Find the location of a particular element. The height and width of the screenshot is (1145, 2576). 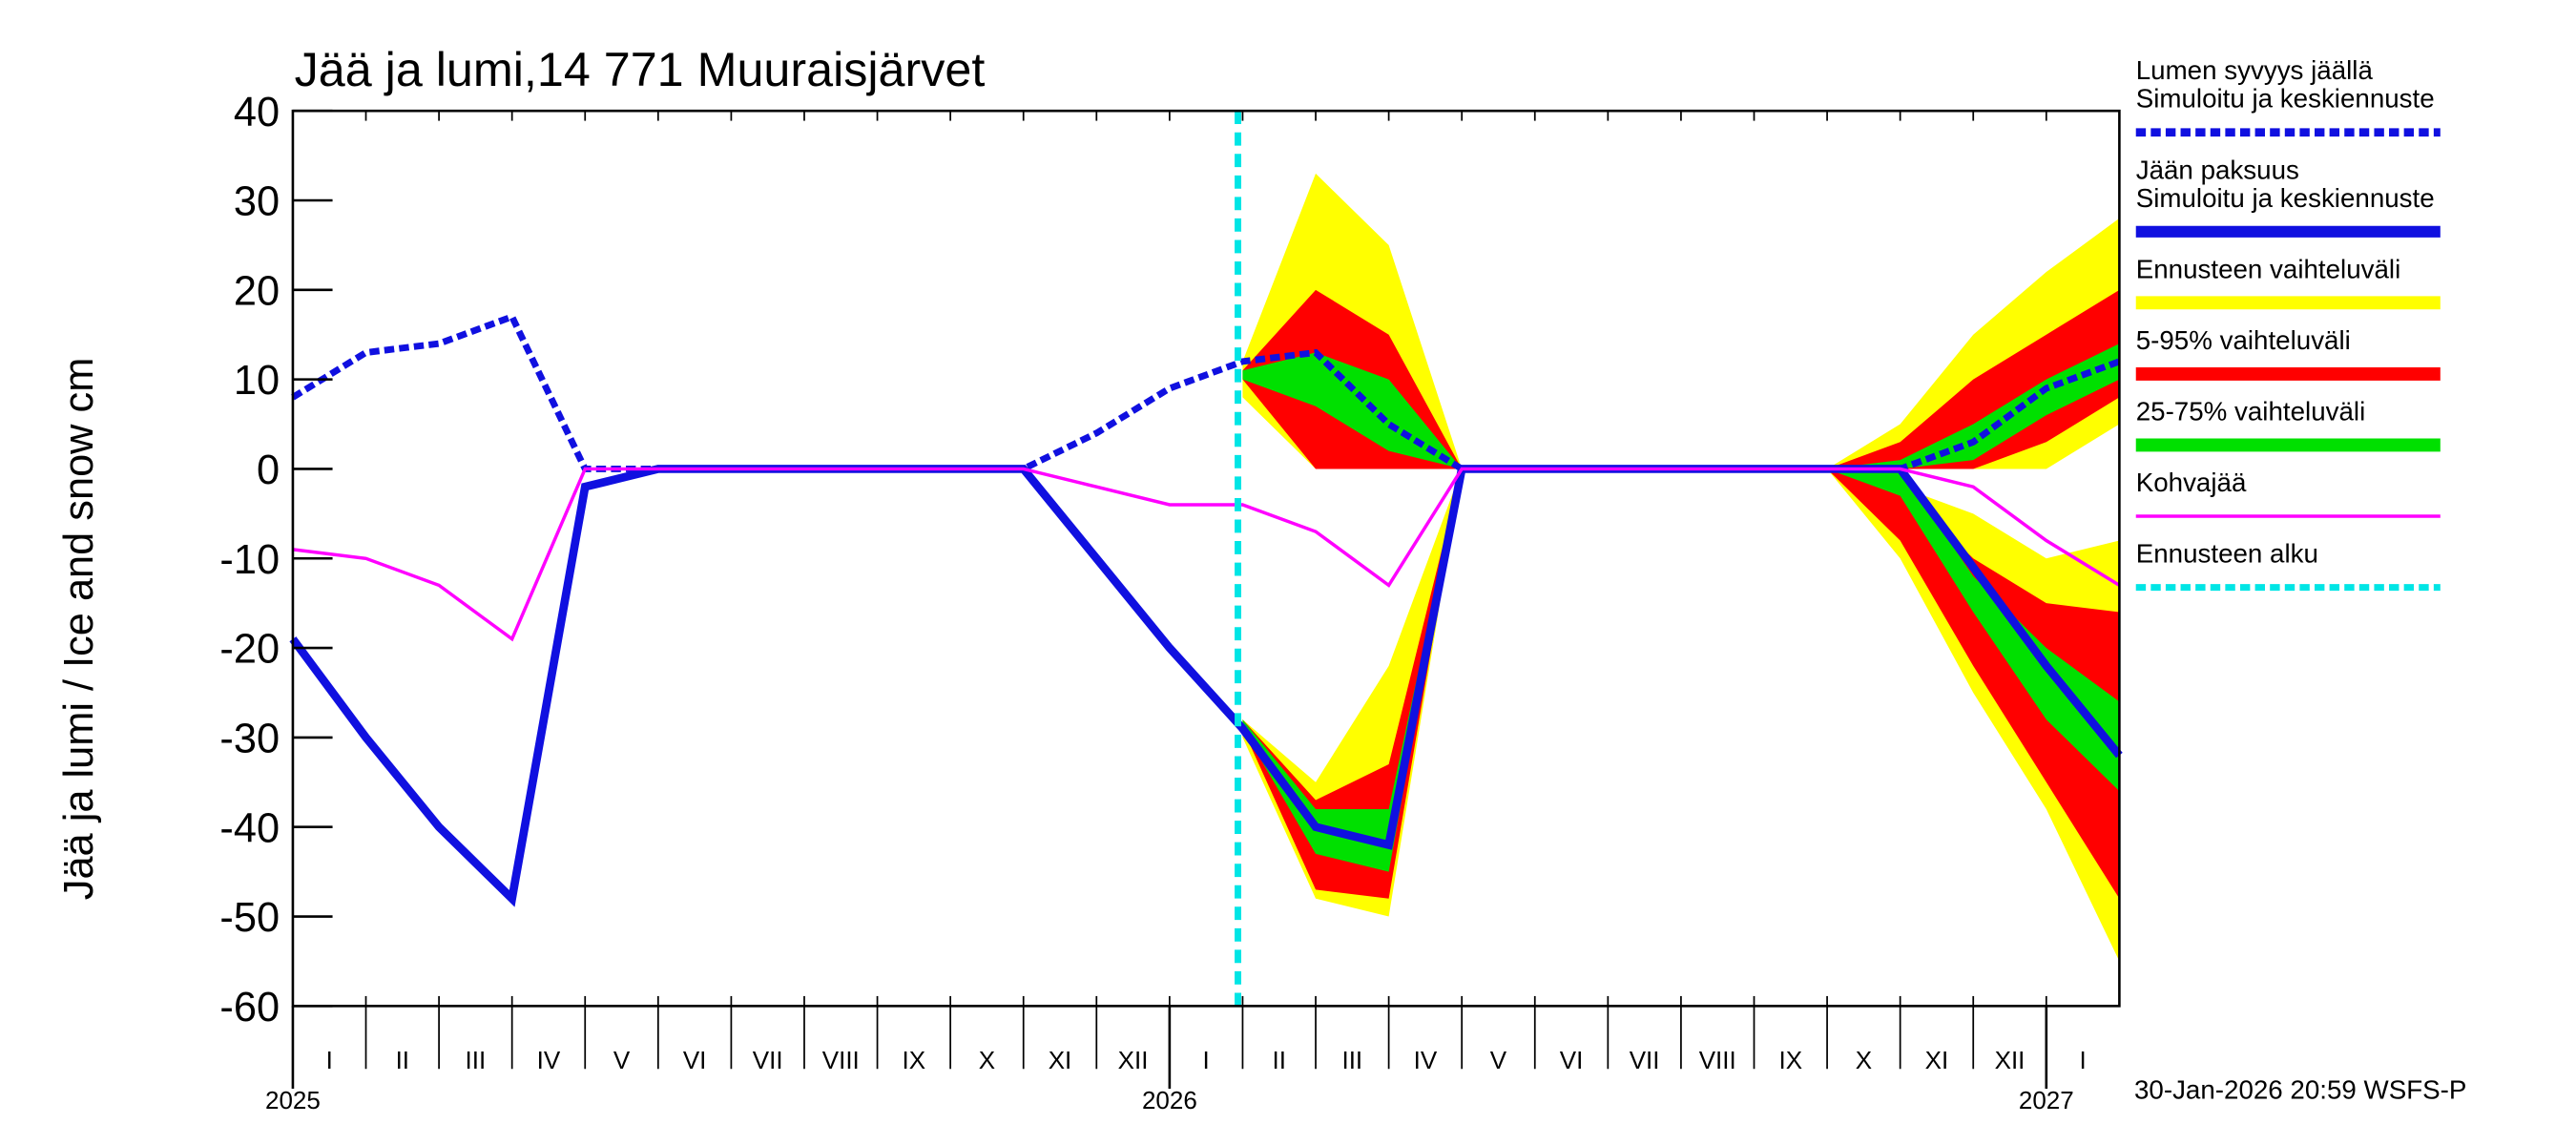

y-tick-label: -10 is located at coordinates (249, 560).